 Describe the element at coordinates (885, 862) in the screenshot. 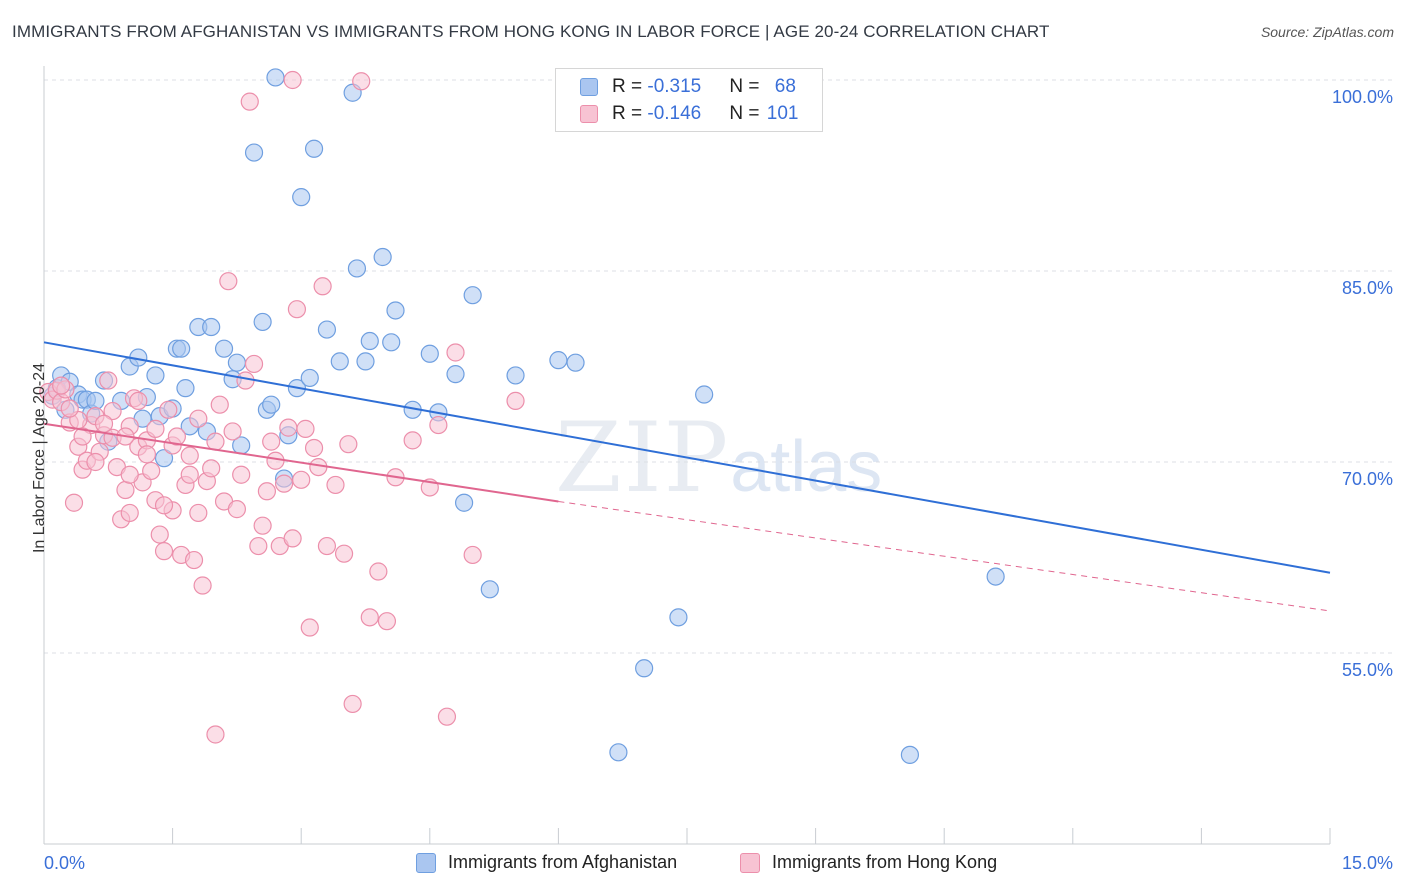

I see `hong-kong-legend-label: Immigrants from Hong Kong` at that location.